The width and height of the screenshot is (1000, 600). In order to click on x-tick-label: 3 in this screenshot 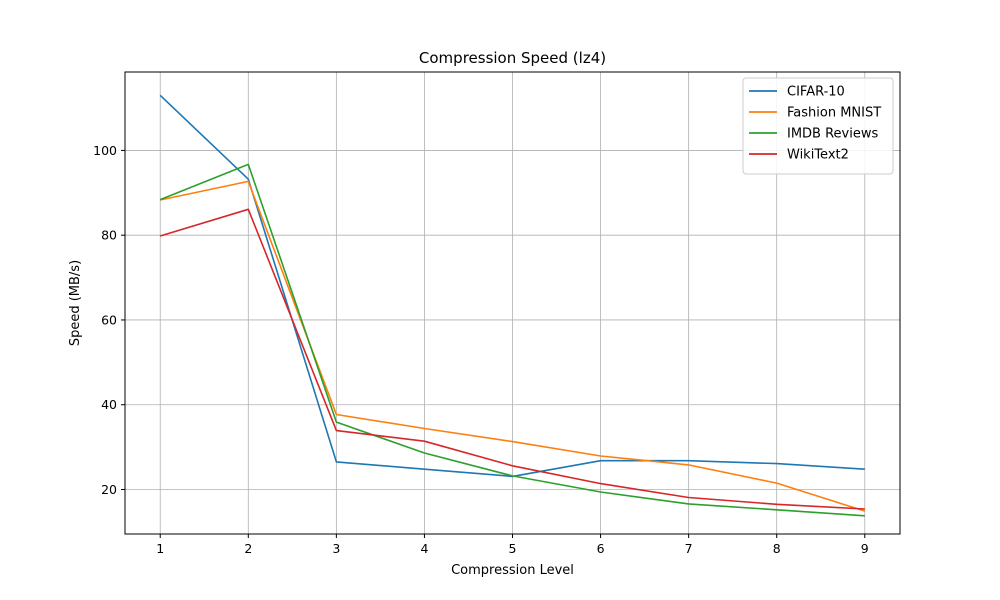, I will do `click(336, 548)`.